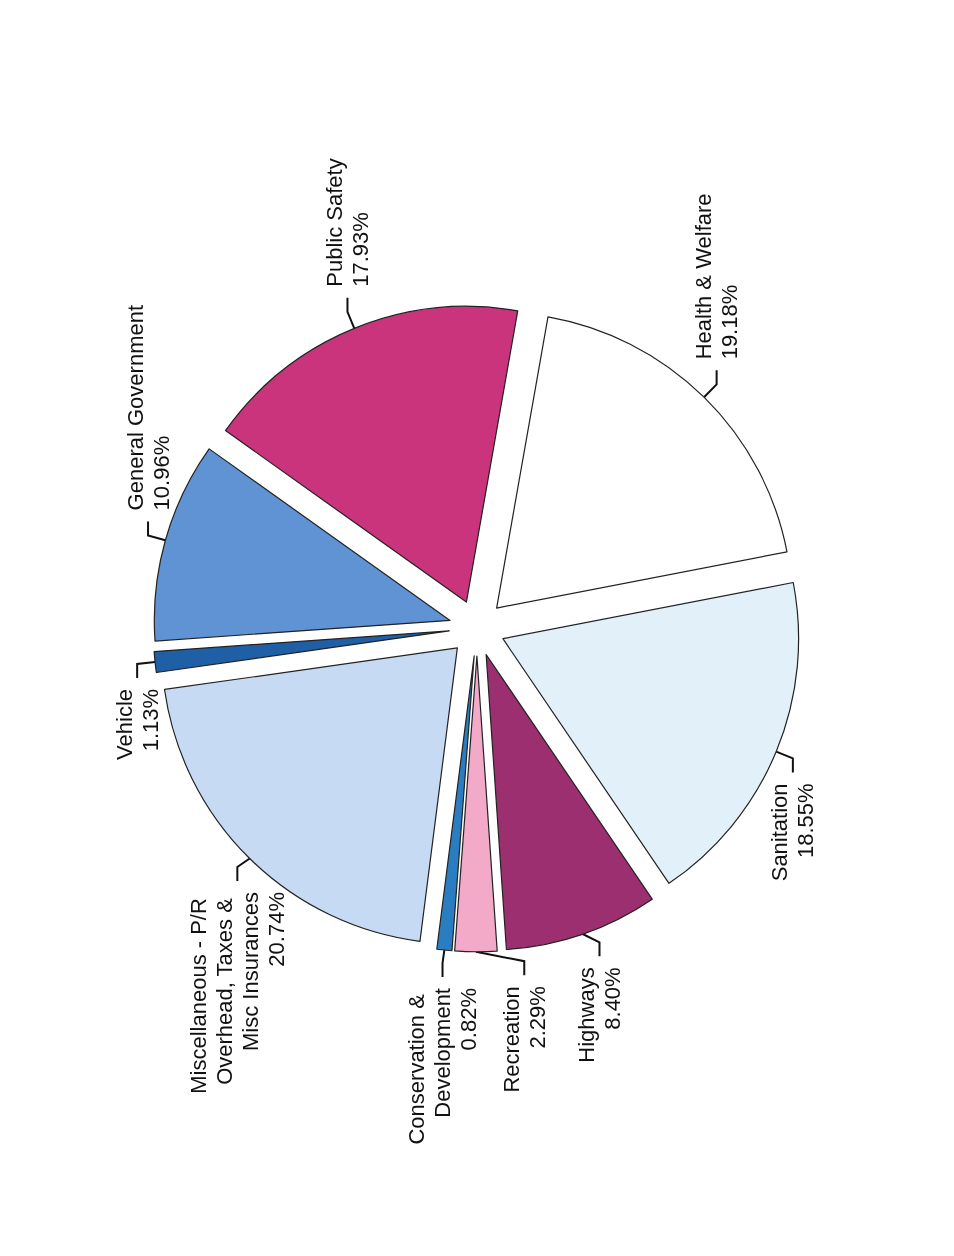 This screenshot has width=954, height=1256. What do you see at coordinates (586, 1015) in the screenshot?
I see `slice-label: Highways` at bounding box center [586, 1015].